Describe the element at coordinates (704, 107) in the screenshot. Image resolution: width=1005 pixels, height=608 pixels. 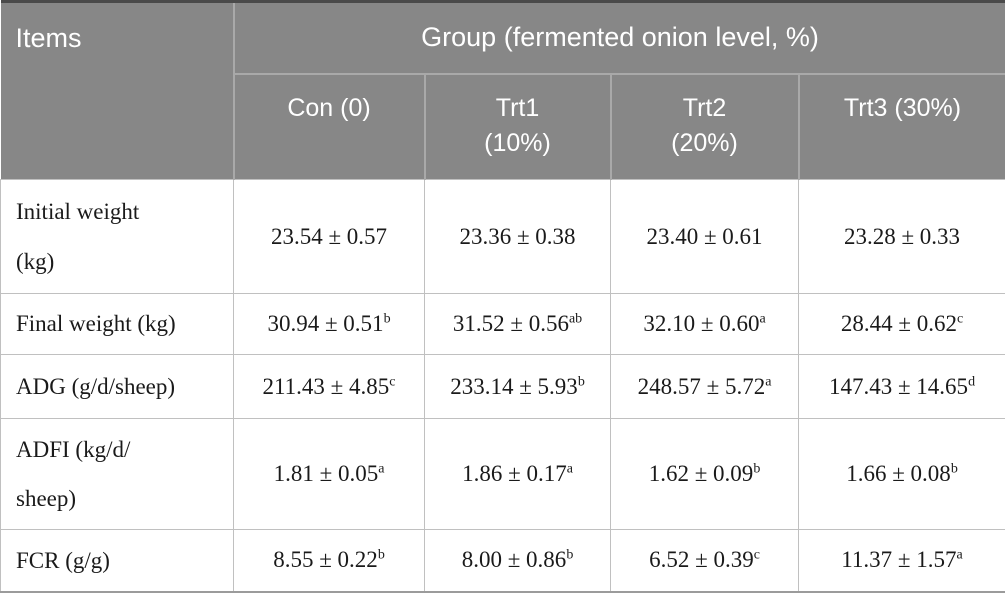
I see `col-header-text: Trt2` at that location.